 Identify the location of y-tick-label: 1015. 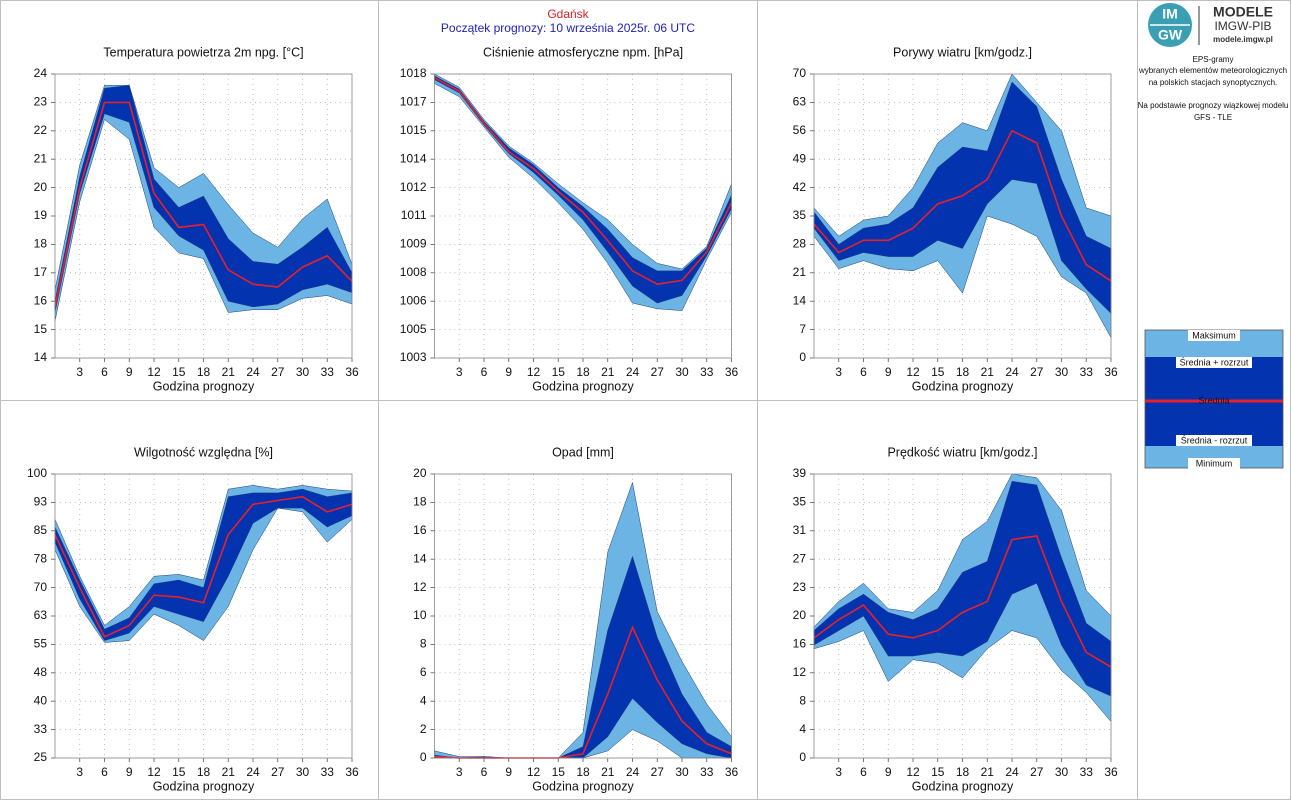
(413, 130).